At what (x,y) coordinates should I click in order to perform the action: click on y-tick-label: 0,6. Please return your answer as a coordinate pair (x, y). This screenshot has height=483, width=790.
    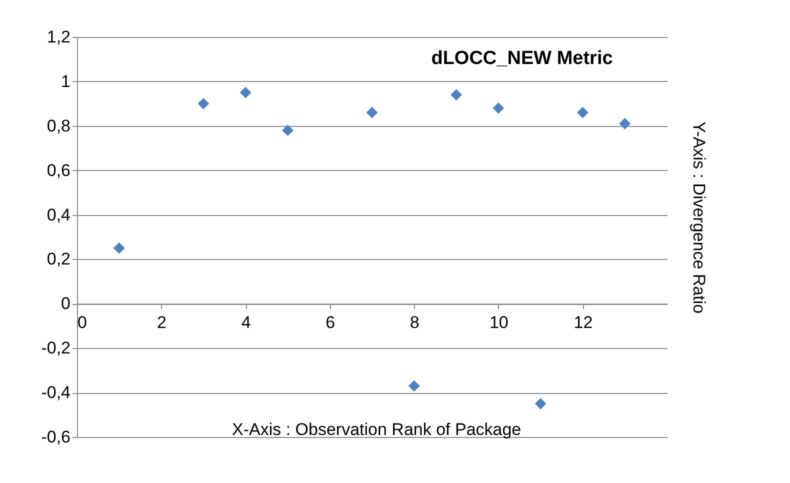
    Looking at the image, I should click on (58, 170).